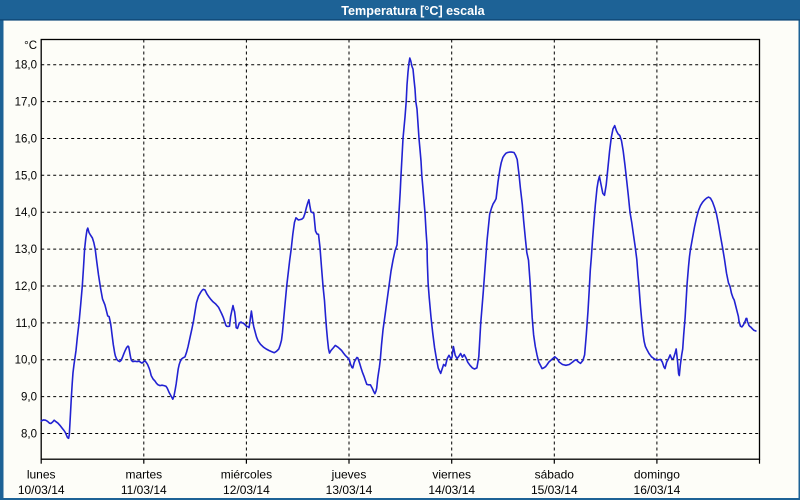 The image size is (800, 500). What do you see at coordinates (246, 475) in the screenshot?
I see `svg-text: miércoles` at bounding box center [246, 475].